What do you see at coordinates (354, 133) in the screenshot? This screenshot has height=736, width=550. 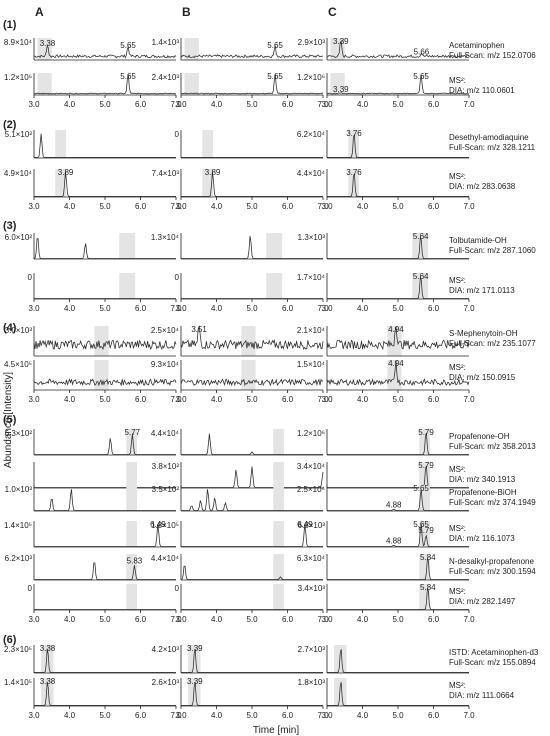 I see `peak-label: 3.76` at bounding box center [354, 133].